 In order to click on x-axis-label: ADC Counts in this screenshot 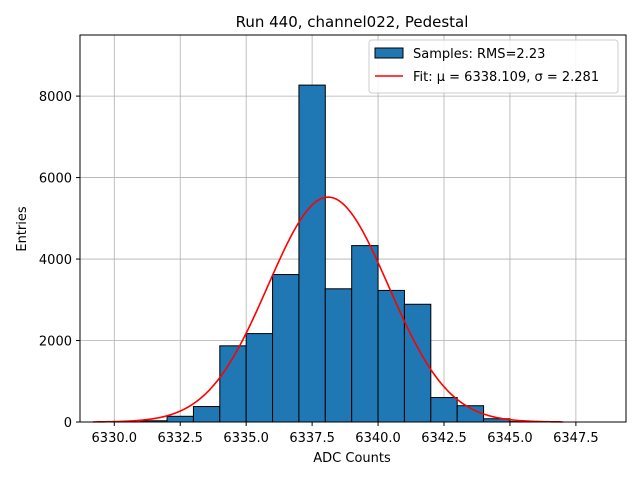, I will do `click(352, 458)`.